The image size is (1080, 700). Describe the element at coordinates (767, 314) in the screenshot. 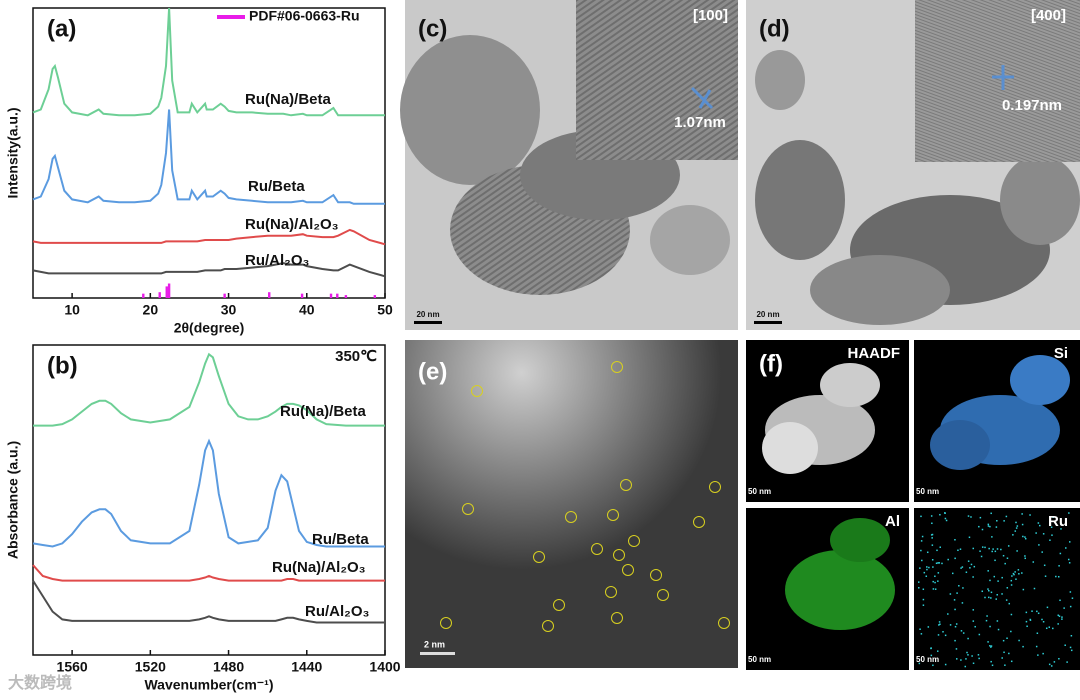

I see `scale-bar-label: 20 nm` at that location.